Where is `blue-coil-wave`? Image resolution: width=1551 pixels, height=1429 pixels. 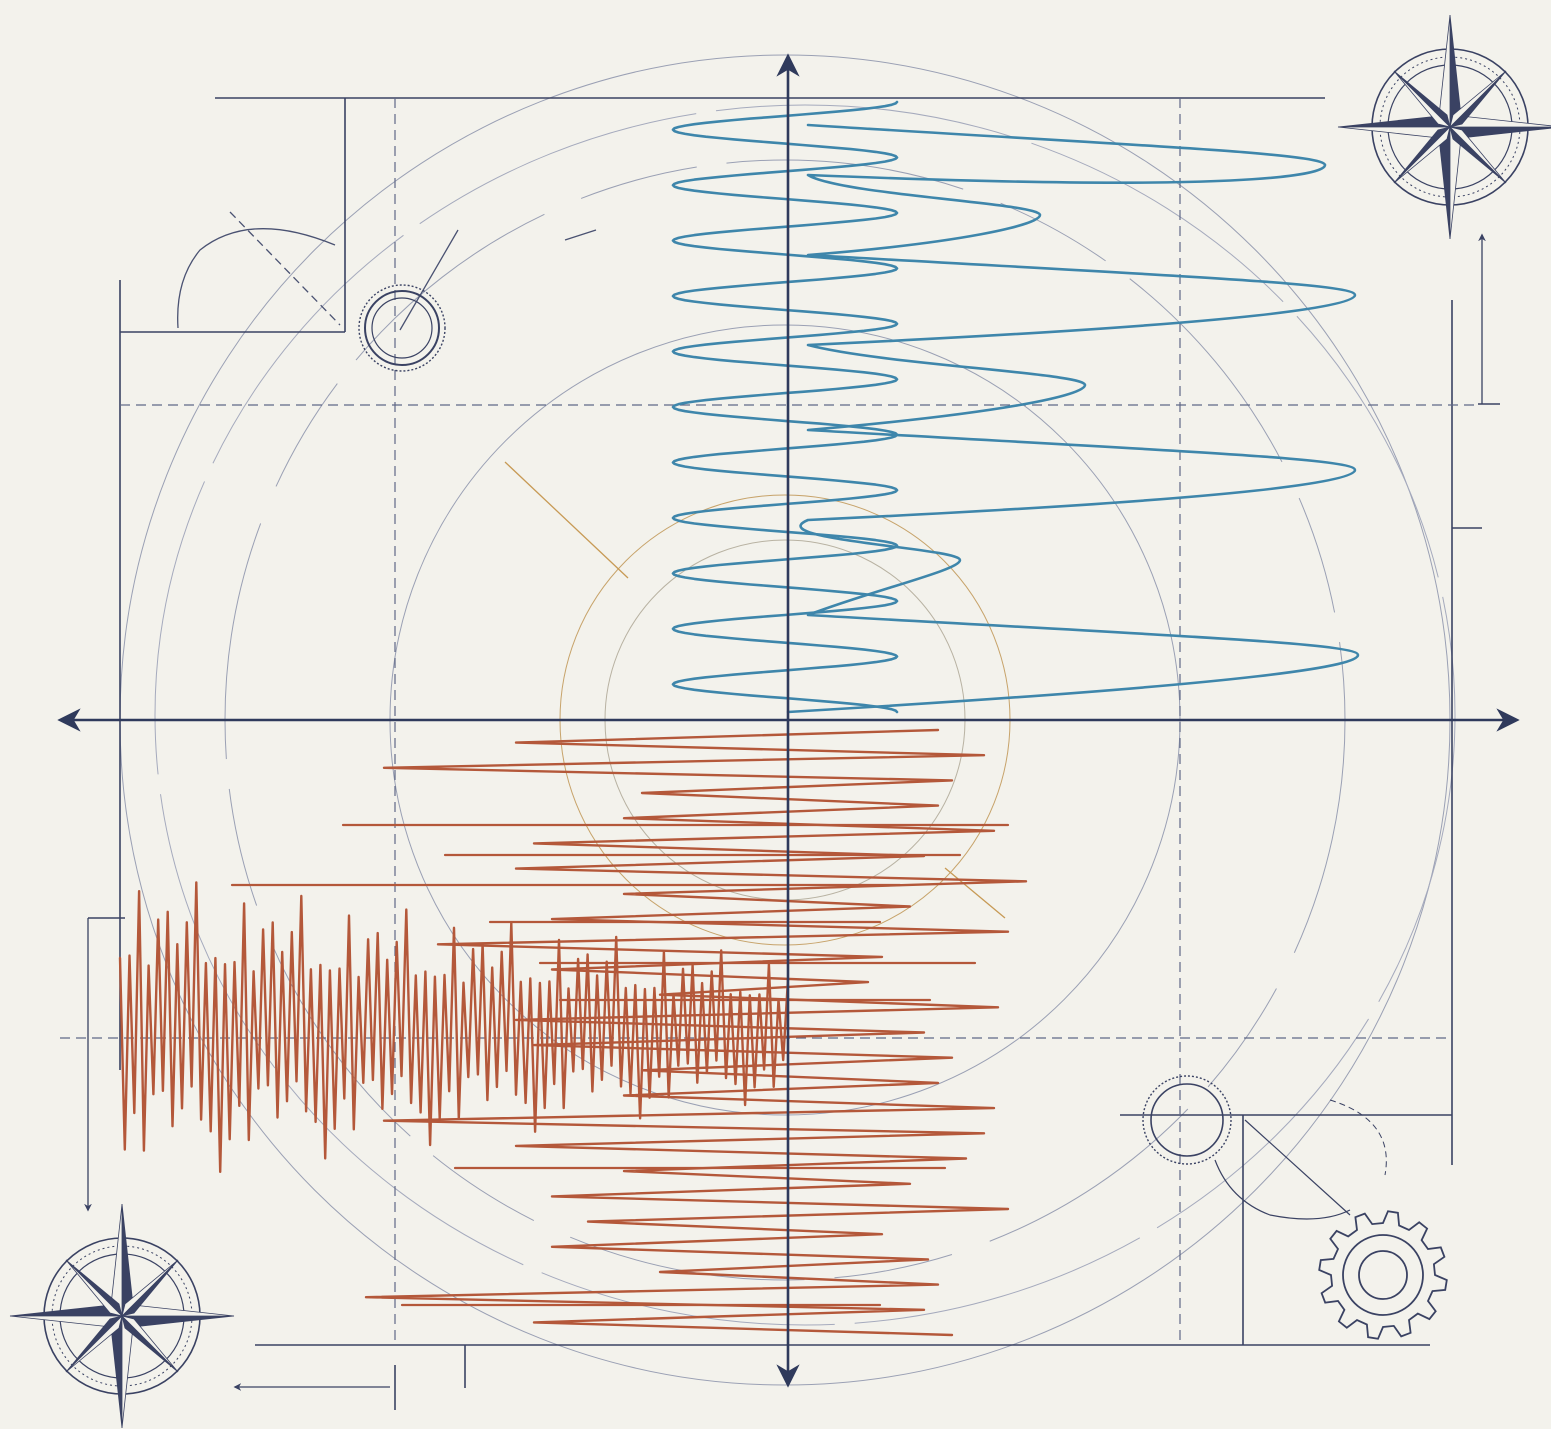
blue-coil-wave is located at coordinates (785, 407).